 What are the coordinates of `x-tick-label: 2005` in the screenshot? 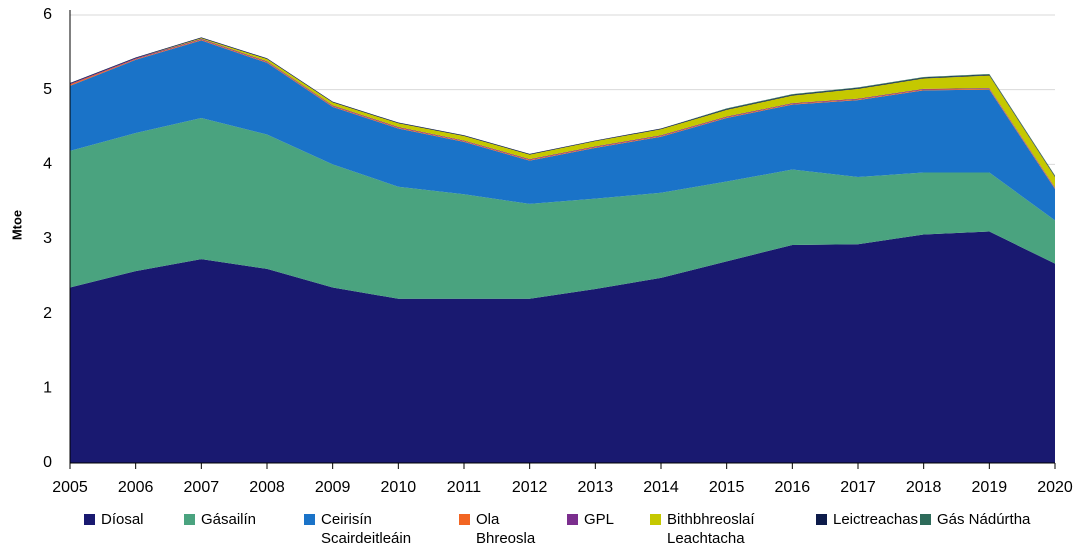 It's located at (70, 487).